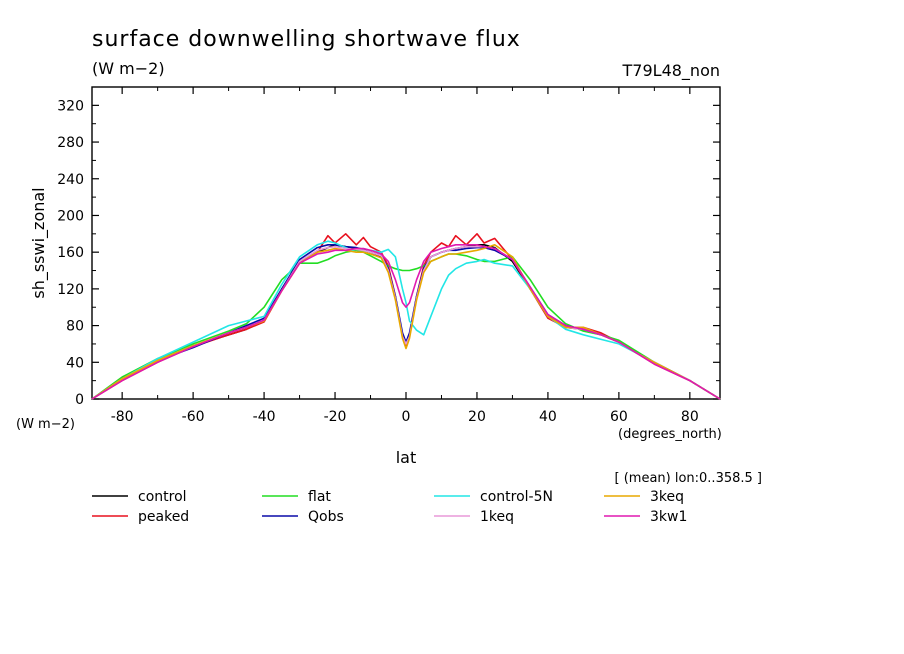  I want to click on legend-label-3keq: 3keq, so click(667, 497).